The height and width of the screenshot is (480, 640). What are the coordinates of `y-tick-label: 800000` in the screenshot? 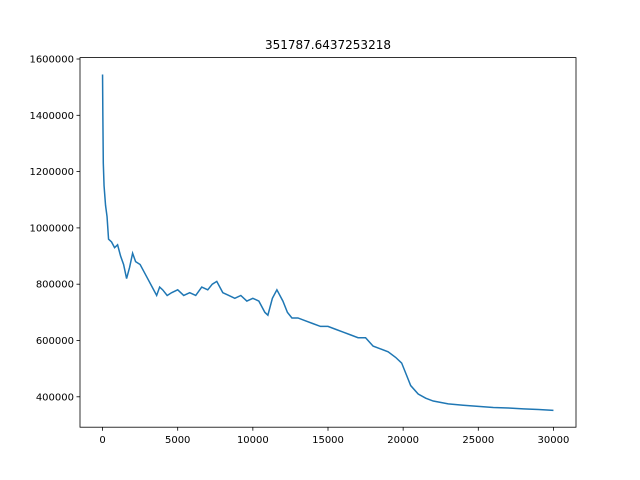 It's located at (55, 285).